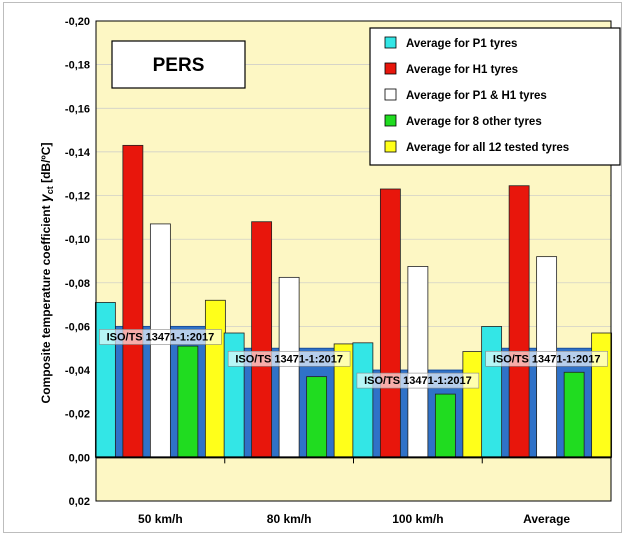  What do you see at coordinates (417, 519) in the screenshot?
I see `x-category-label: 100 km/h` at bounding box center [417, 519].